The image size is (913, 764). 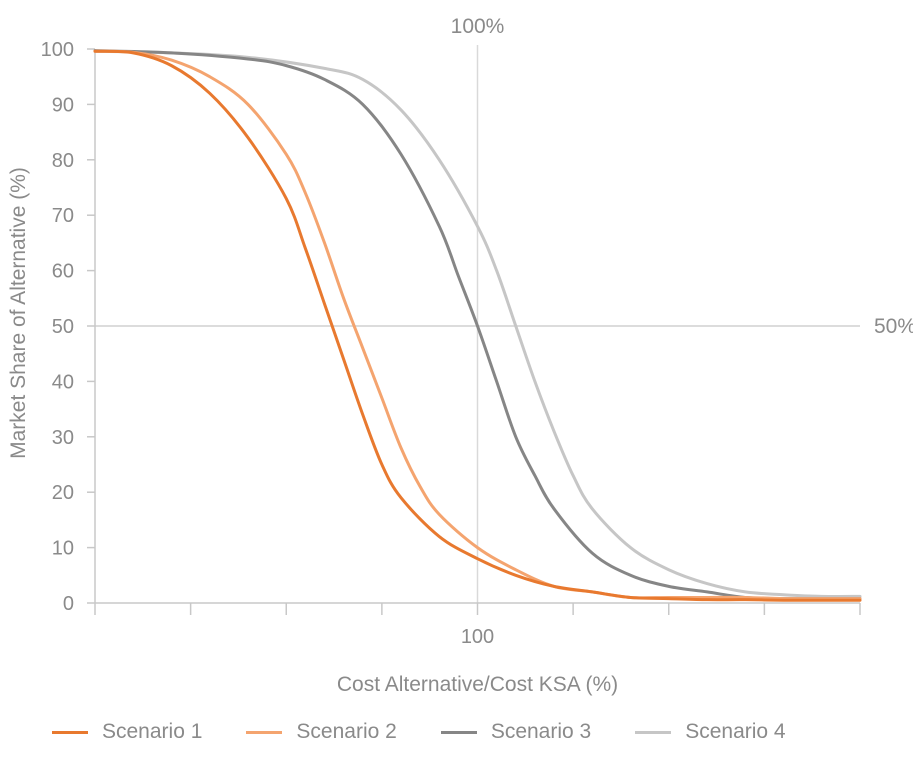 What do you see at coordinates (63, 382) in the screenshot?
I see `y-tick-label: 40` at bounding box center [63, 382].